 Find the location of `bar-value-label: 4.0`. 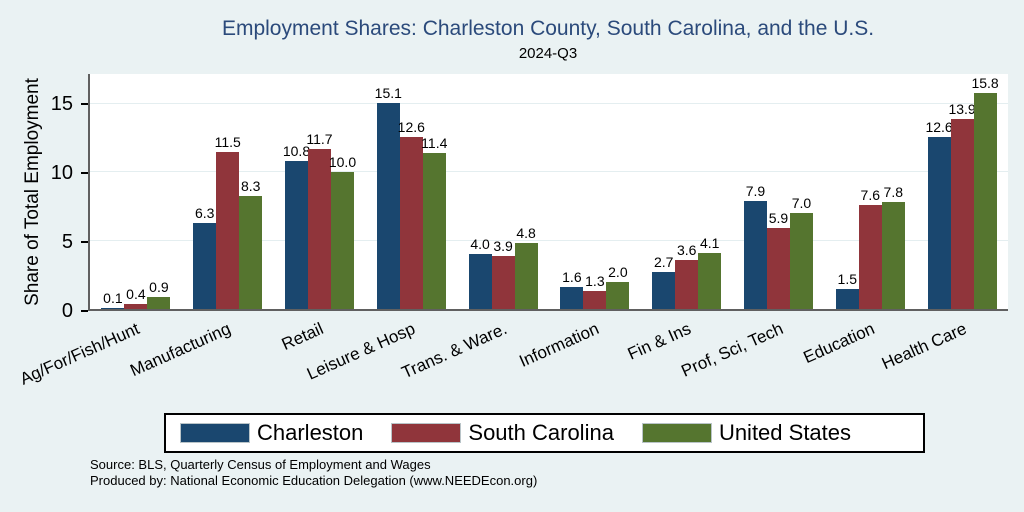

bar-value-label: 4.0 is located at coordinates (480, 244).